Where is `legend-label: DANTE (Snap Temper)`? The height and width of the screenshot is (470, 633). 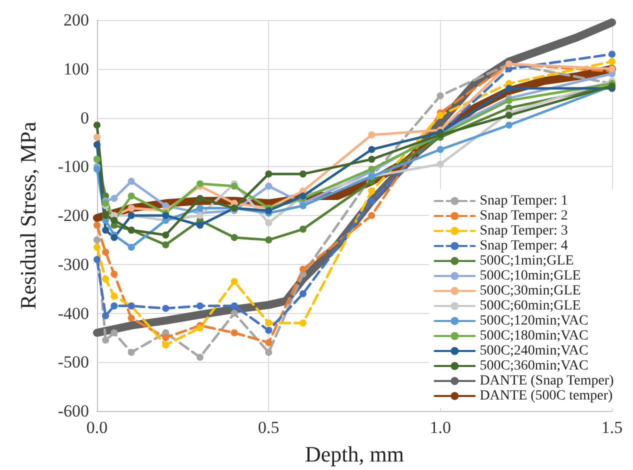 legend-label: DANTE (Snap Temper) is located at coordinates (547, 381).